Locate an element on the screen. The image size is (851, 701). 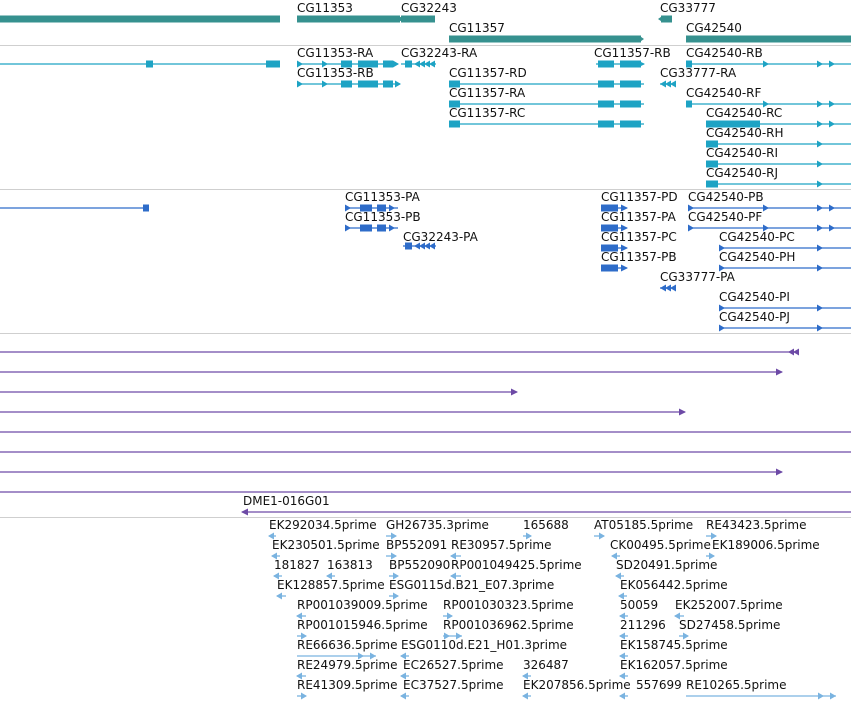
feature-label: RE30957.5prime is located at coordinates (501, 545).